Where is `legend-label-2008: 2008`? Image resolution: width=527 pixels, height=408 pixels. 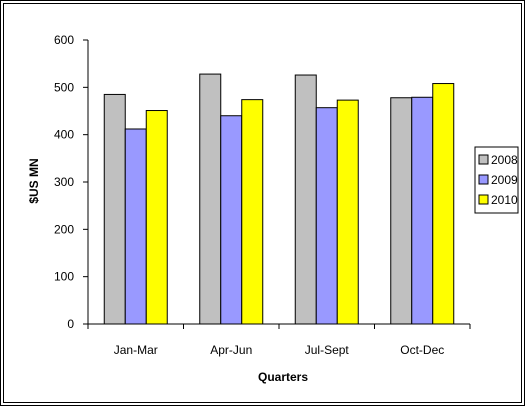 legend-label-2008: 2008 is located at coordinates (504, 160).